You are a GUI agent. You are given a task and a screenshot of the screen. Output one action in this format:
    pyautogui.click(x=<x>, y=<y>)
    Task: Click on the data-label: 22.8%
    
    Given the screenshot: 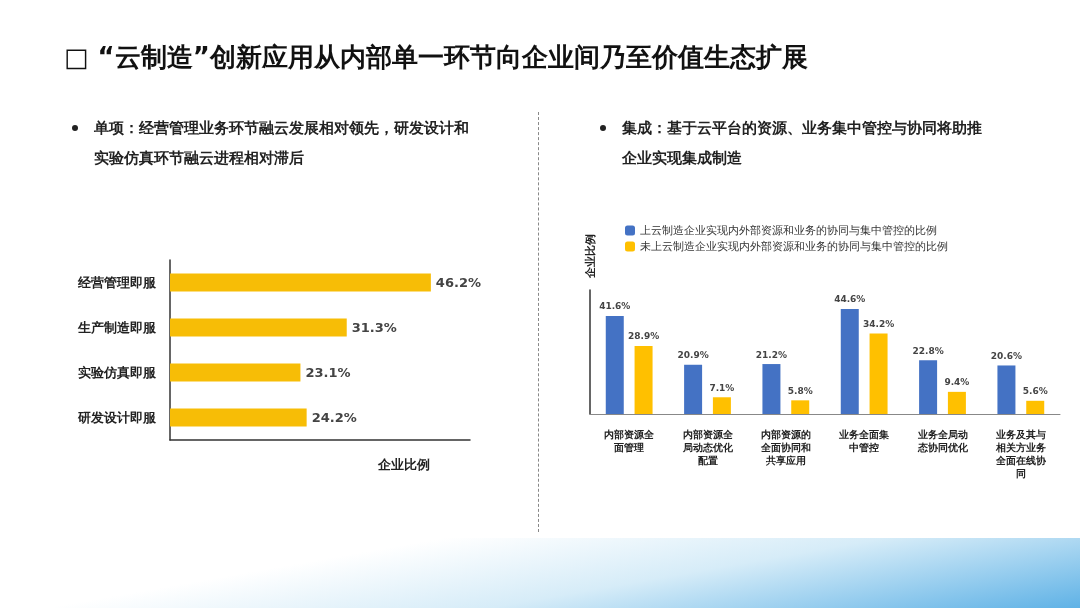 What is the action you would take?
    pyautogui.click(x=928, y=350)
    